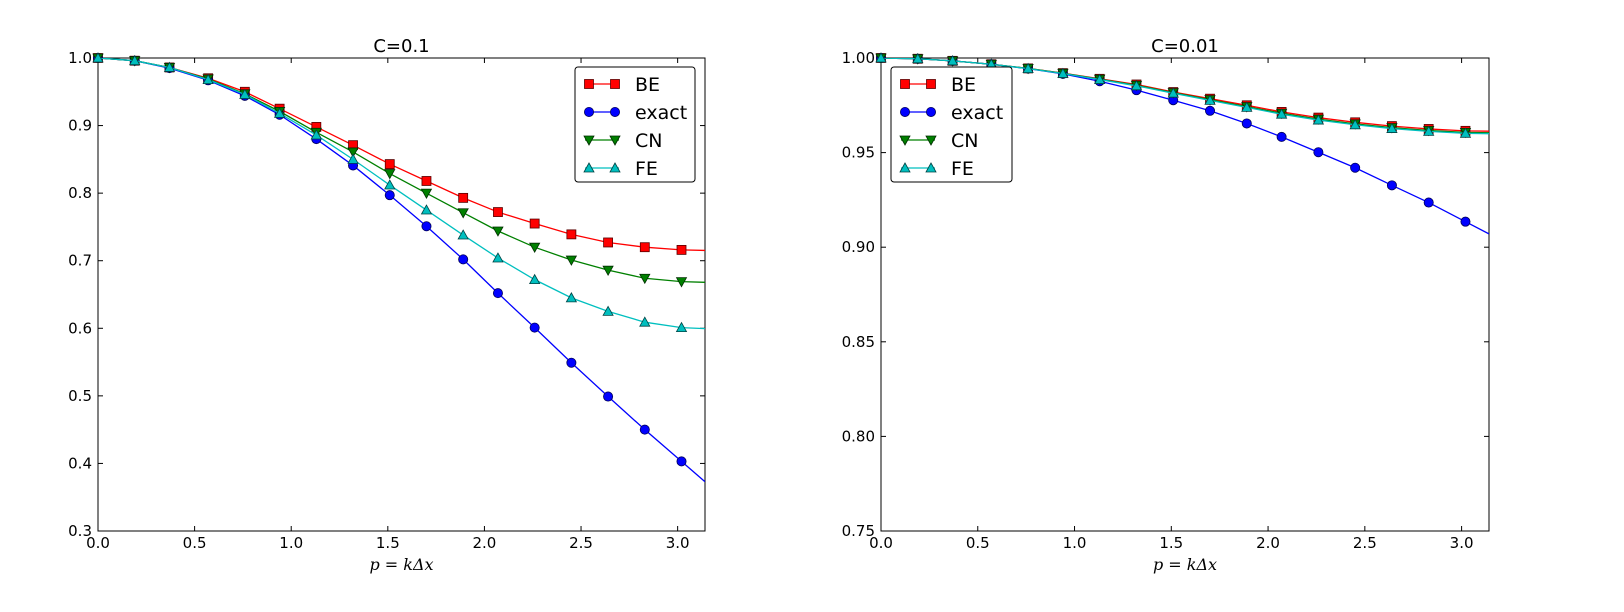 The image size is (1624, 612). What do you see at coordinates (858, 247) in the screenshot?
I see `chart-1-ytick-label: 0.90` at bounding box center [858, 247].